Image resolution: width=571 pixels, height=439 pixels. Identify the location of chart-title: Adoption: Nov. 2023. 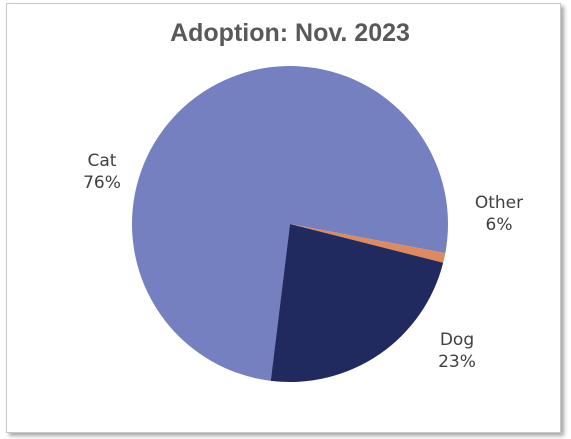
(290, 33).